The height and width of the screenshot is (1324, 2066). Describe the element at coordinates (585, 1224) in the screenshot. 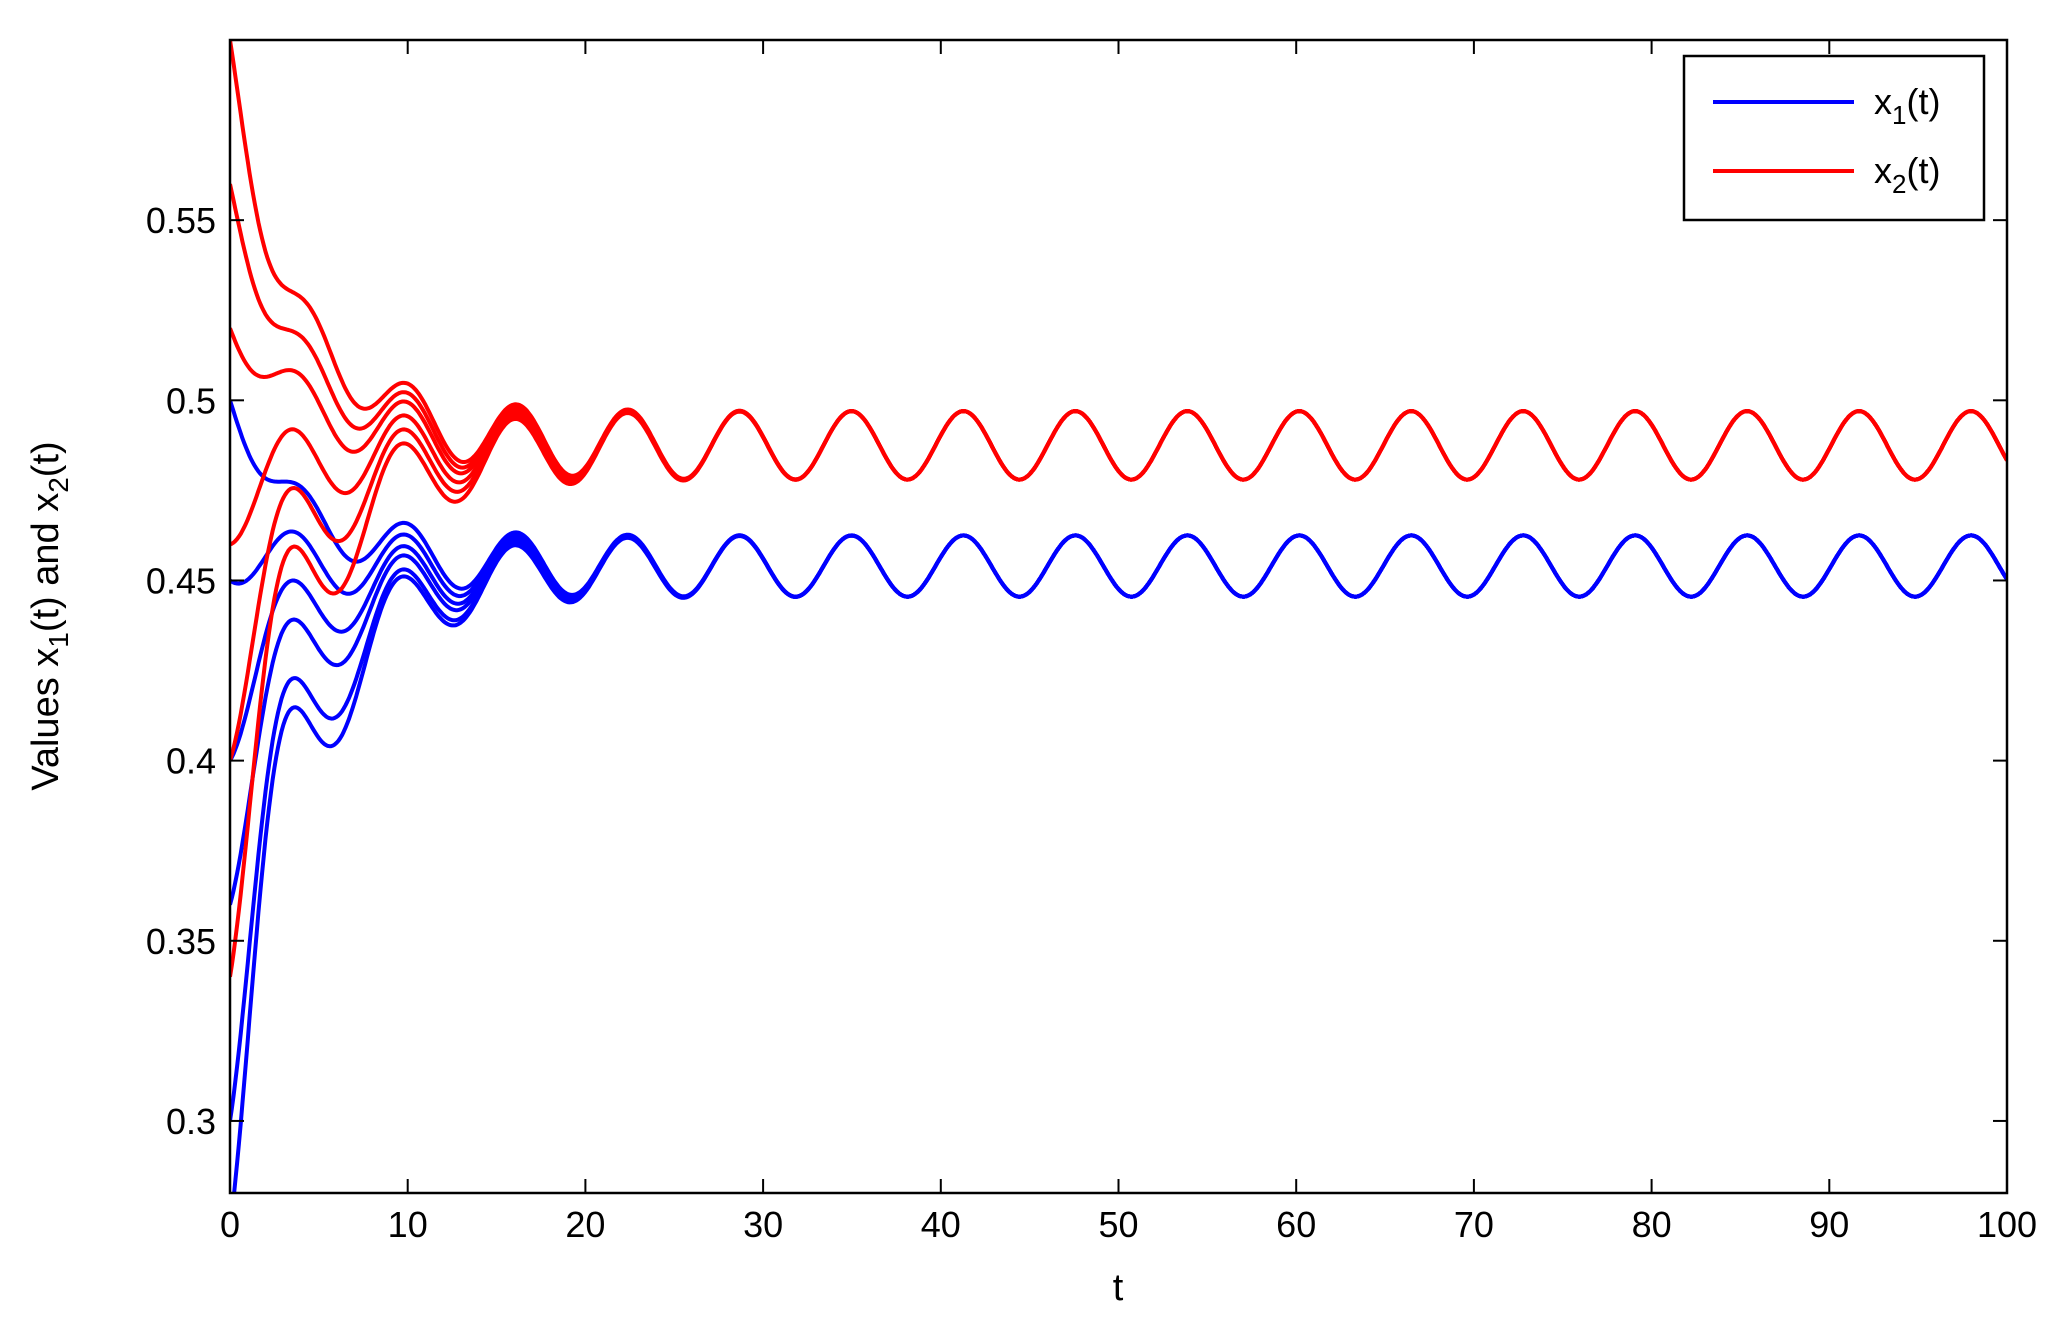

I see `x-tick-label-20: 20` at that location.